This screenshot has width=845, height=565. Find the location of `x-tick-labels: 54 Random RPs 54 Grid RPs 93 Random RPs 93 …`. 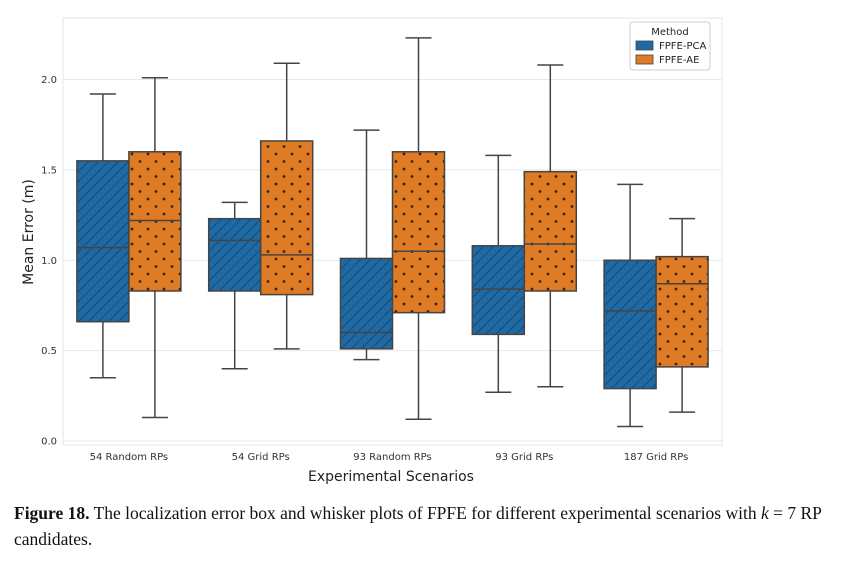

x-tick-labels: 54 Random RPs 54 Grid RPs 93 Random RPs 93 … is located at coordinates (389, 457).